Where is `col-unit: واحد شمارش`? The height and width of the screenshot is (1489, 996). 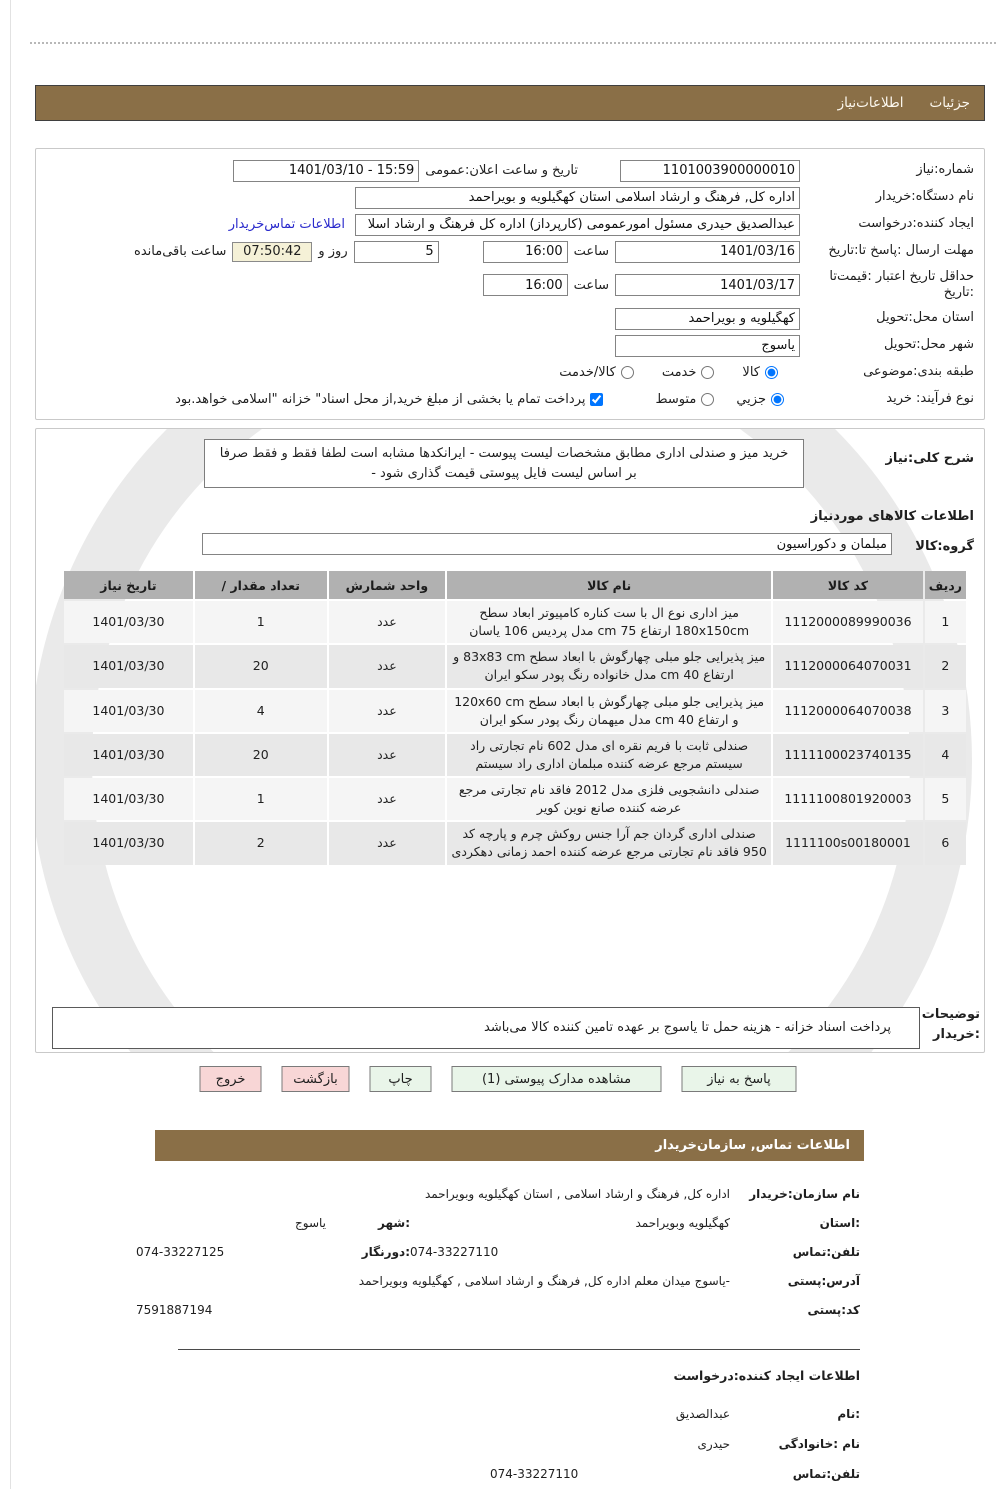
col-unit: واحد شمارش is located at coordinates (387, 585).